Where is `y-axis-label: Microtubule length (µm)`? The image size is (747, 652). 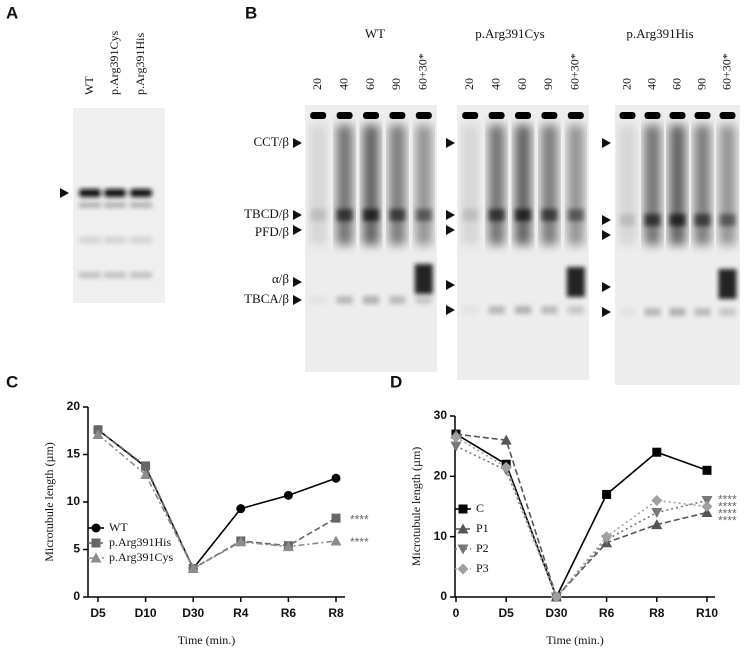
y-axis-label: Microtubule length (µm) is located at coordinates (49, 502).